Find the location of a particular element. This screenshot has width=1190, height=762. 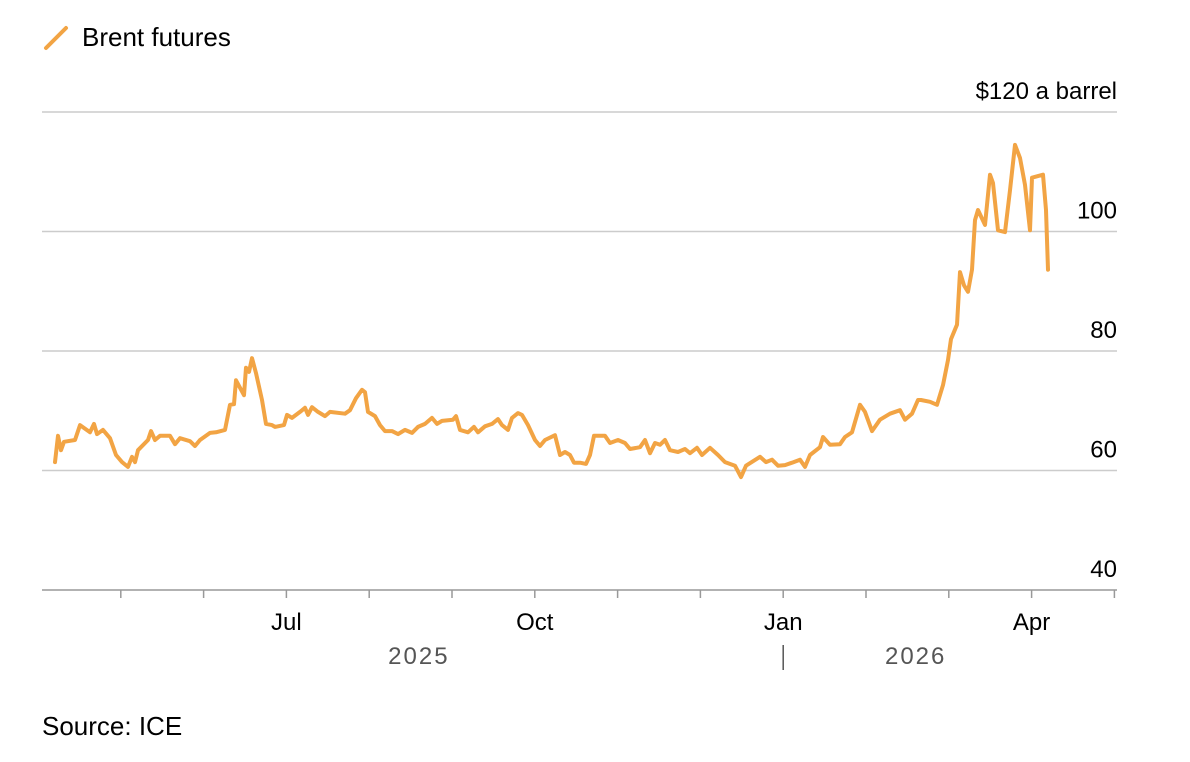

y-tick-label: 60 is located at coordinates (1103, 450).